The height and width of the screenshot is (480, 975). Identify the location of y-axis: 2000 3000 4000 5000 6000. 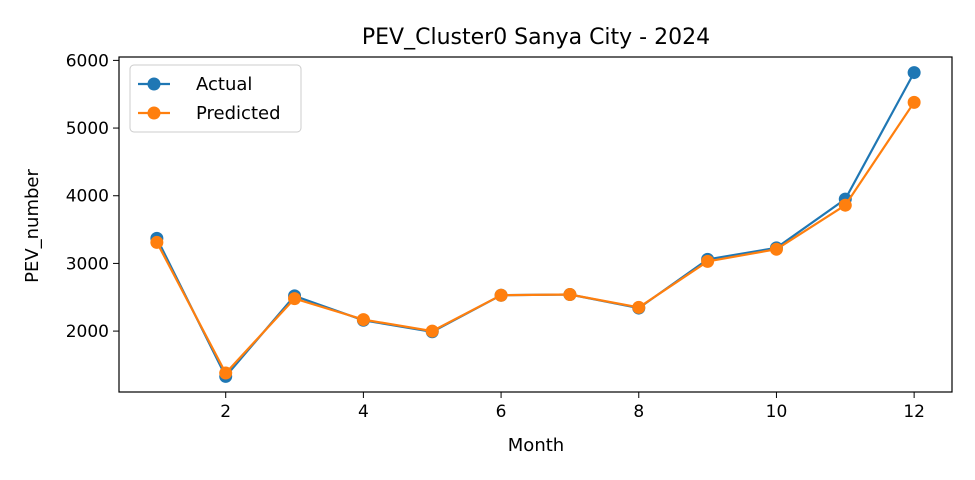
(92, 196).